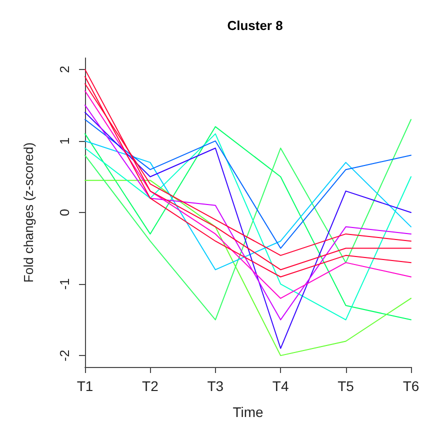 The width and height of the screenshot is (427, 431). Describe the element at coordinates (346, 386) in the screenshot. I see `x-tick-label: T5` at that location.